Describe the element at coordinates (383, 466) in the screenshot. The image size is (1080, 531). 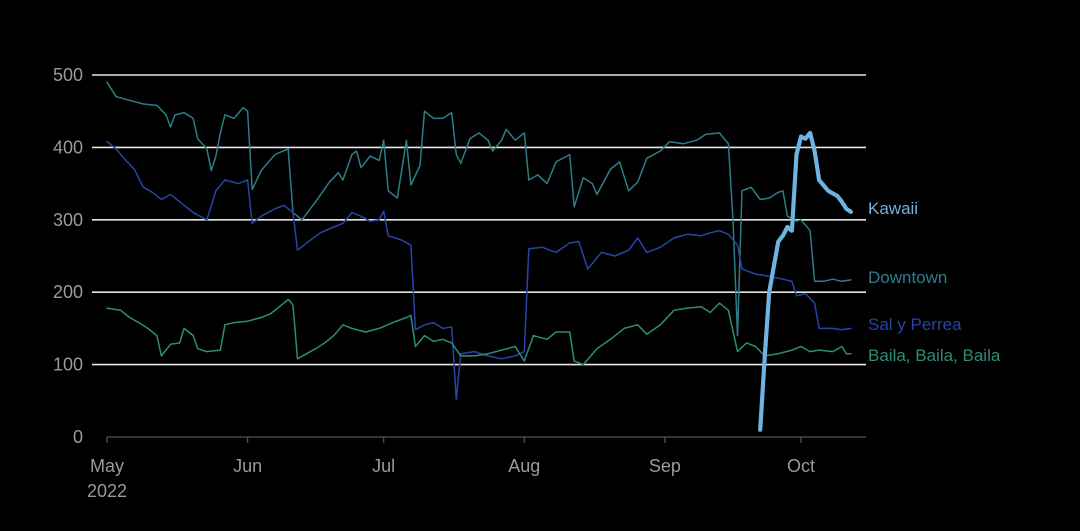
I see `x-tick-label: Jul` at that location.